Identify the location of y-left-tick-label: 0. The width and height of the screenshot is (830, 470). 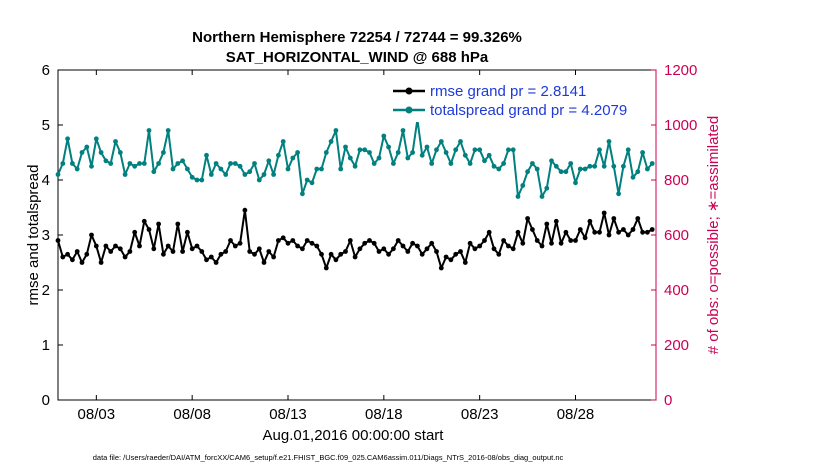
(46, 400).